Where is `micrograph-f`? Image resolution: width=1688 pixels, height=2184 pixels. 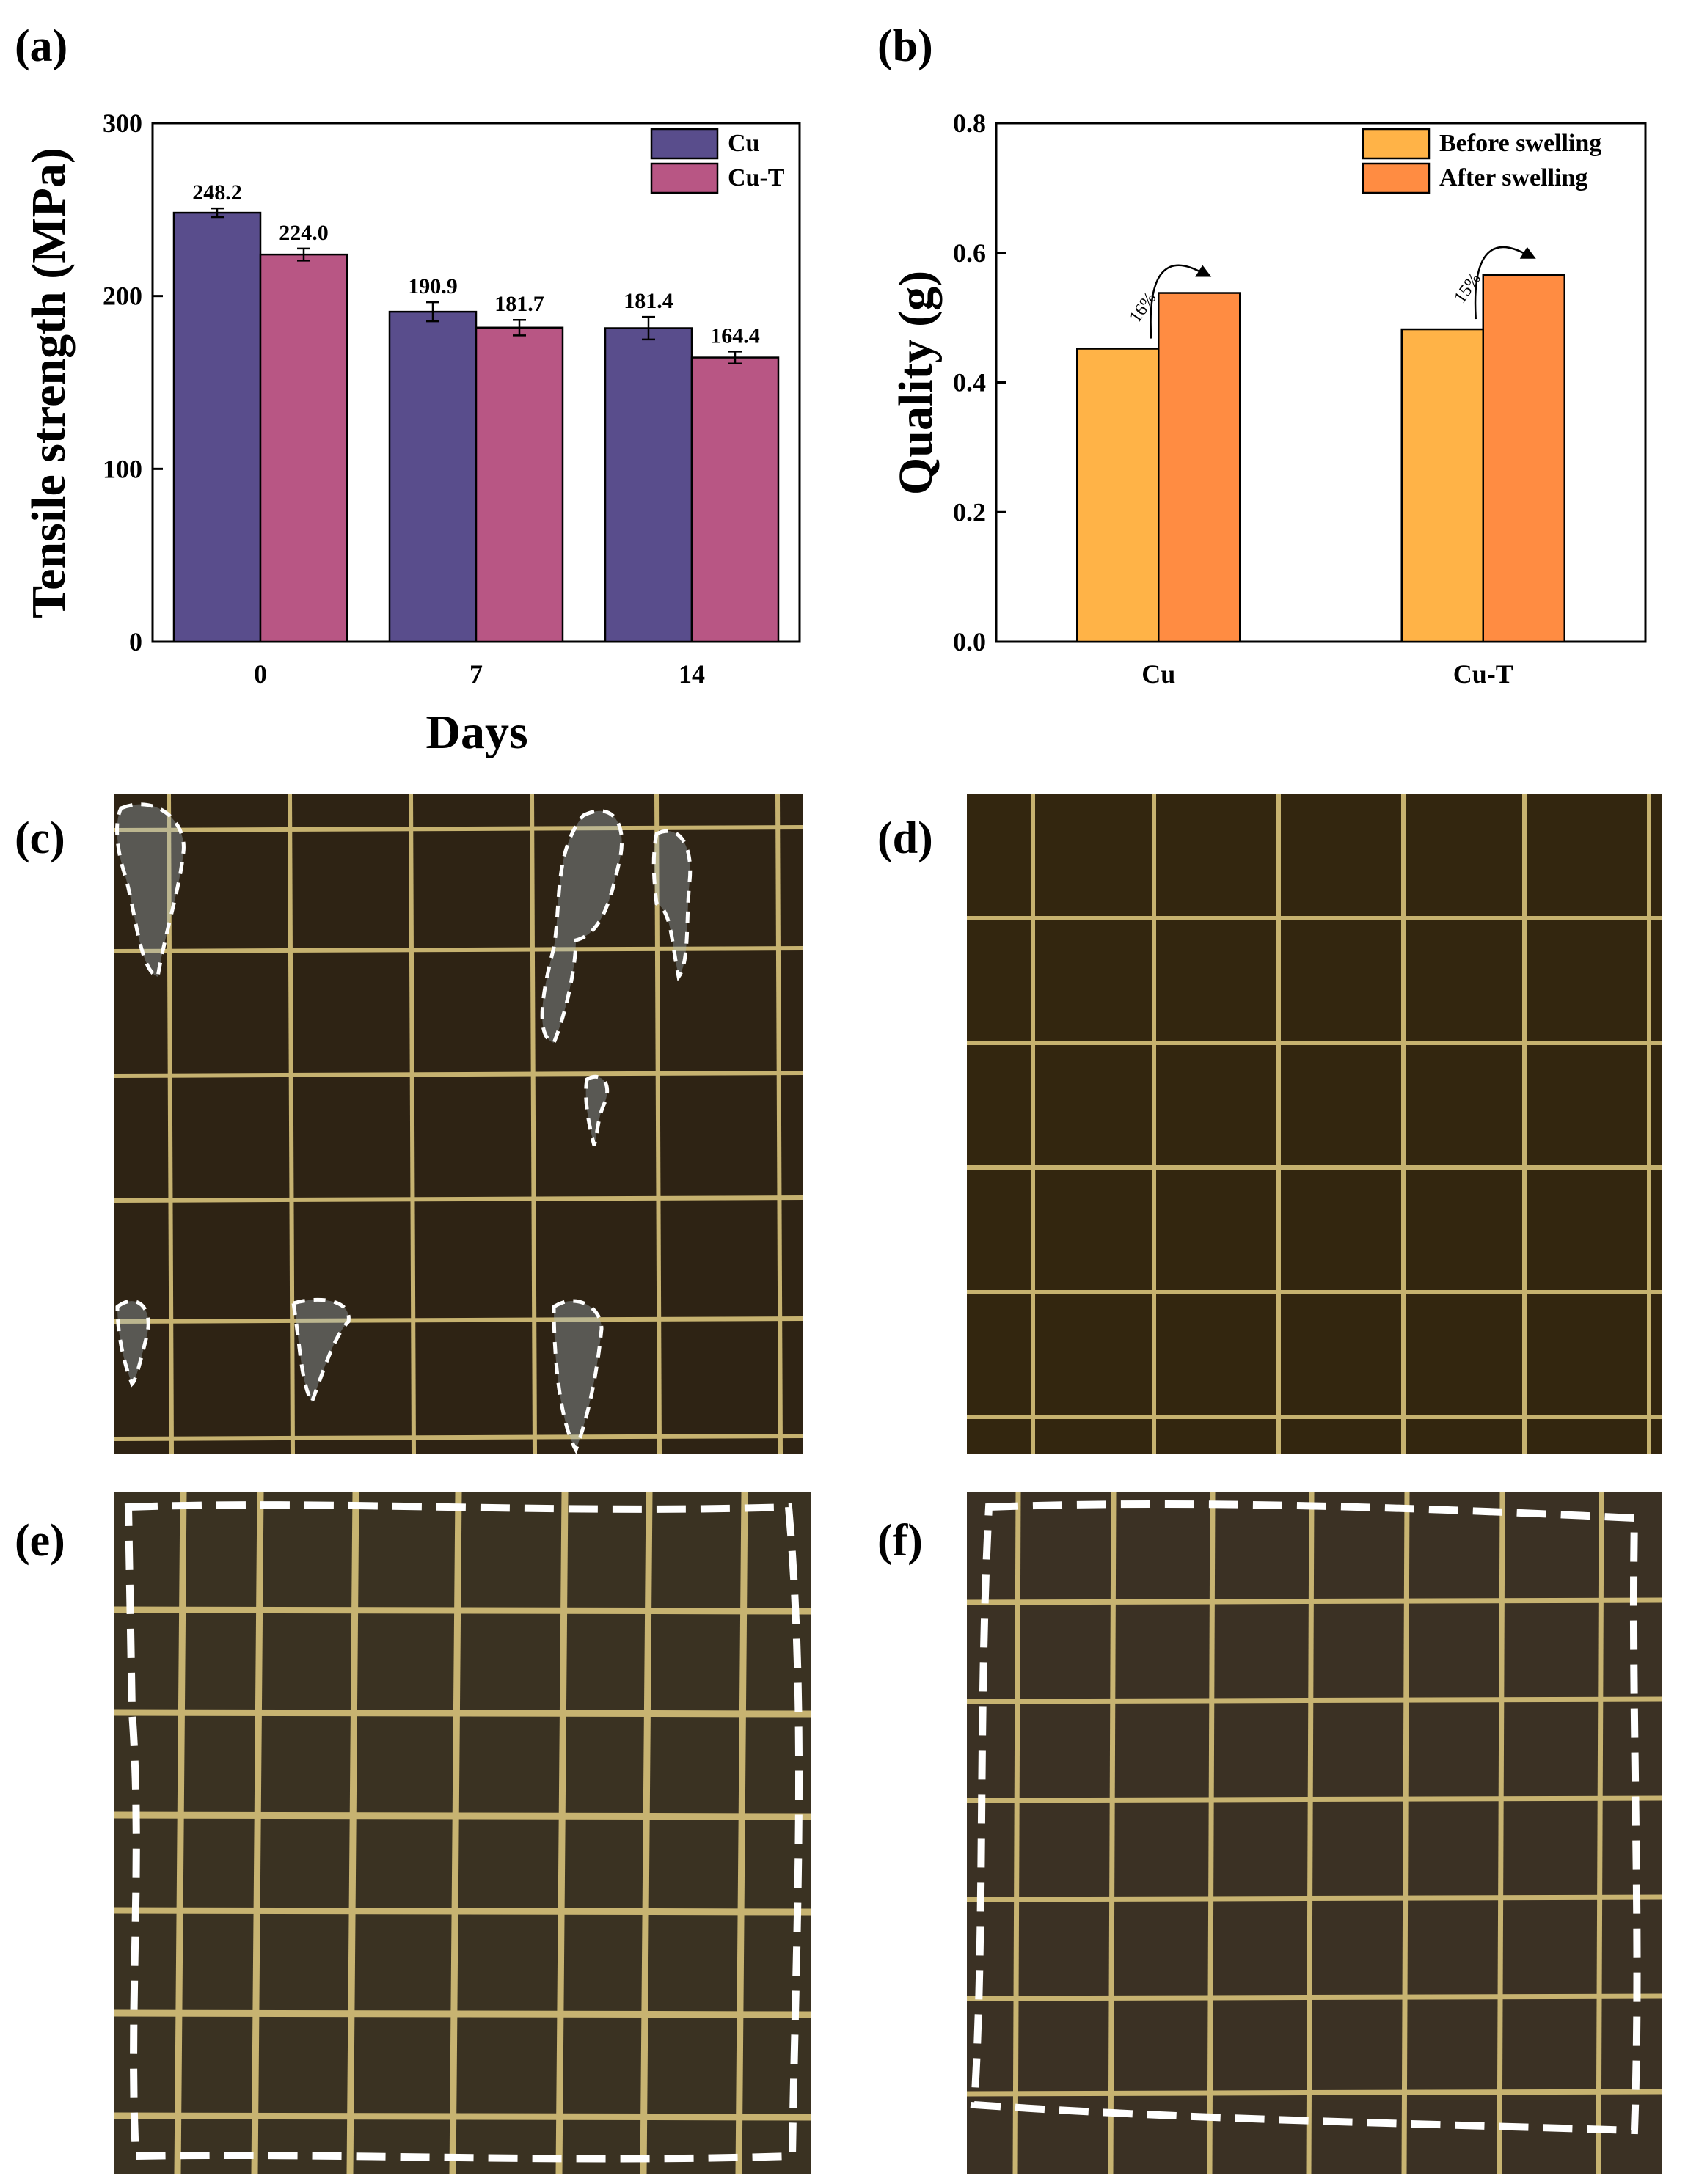 micrograph-f is located at coordinates (1314, 1833).